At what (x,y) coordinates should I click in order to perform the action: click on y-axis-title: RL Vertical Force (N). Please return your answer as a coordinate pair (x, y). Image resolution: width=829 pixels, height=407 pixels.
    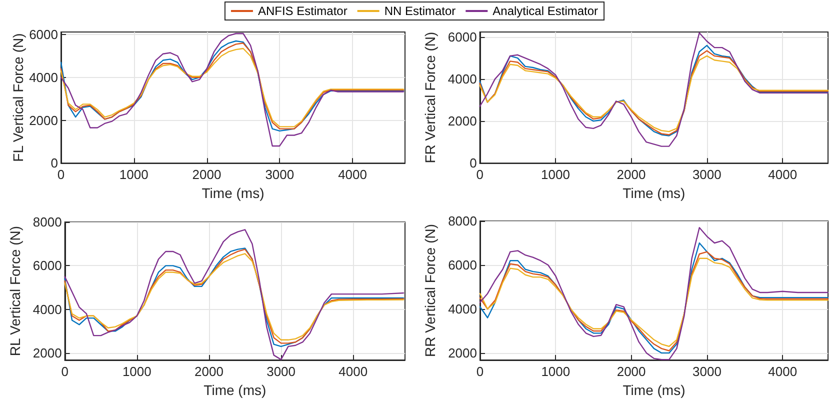
    Looking at the image, I should click on (15, 291).